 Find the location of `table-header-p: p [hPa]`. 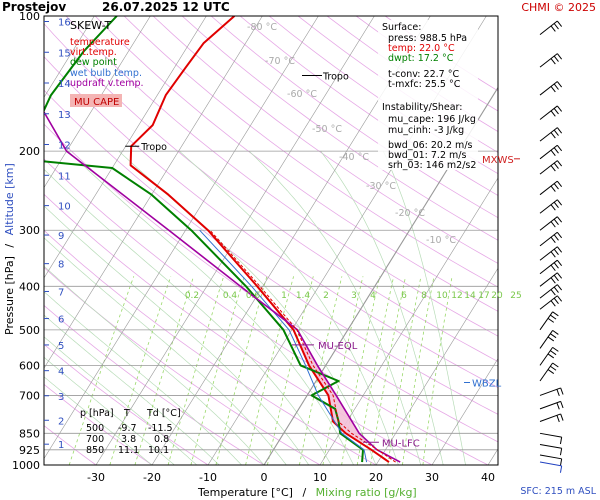

table-header-p: p [hPa] is located at coordinates (97, 413).